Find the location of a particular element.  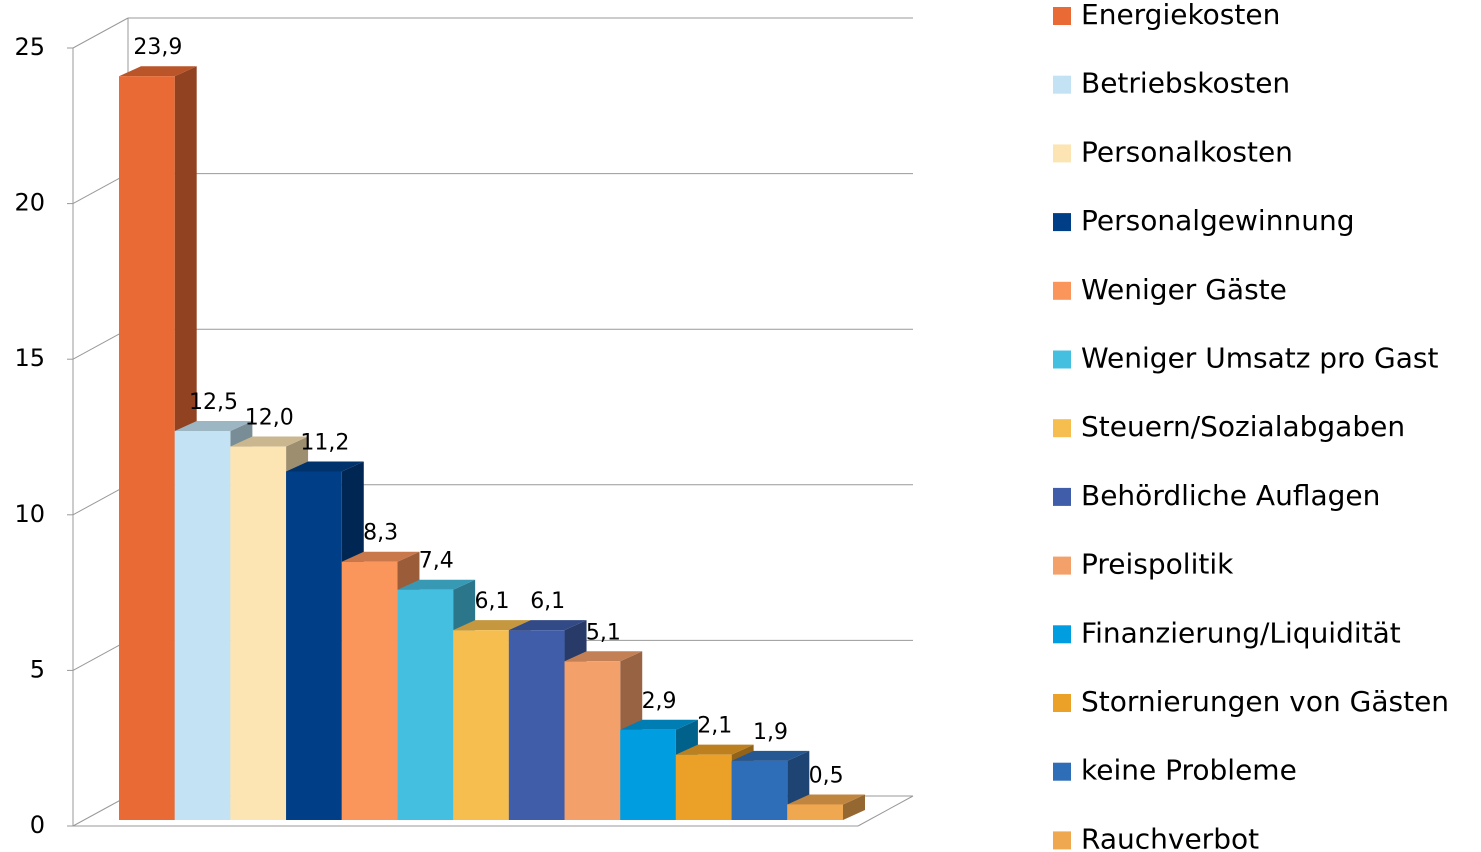

data-label: 7,4 is located at coordinates (436, 561).